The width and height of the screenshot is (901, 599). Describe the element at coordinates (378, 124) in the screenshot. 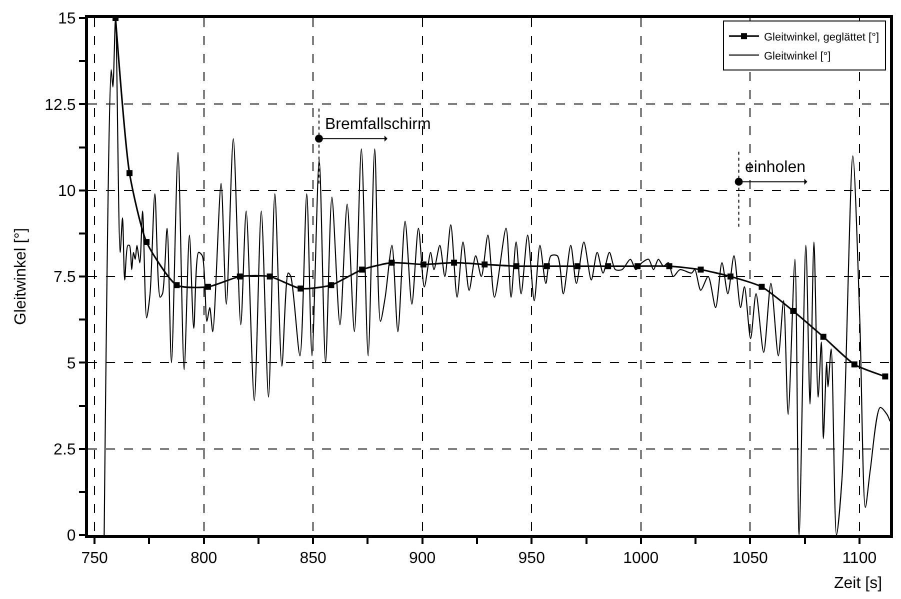

I see `annotation: Bremfallschirm` at that location.